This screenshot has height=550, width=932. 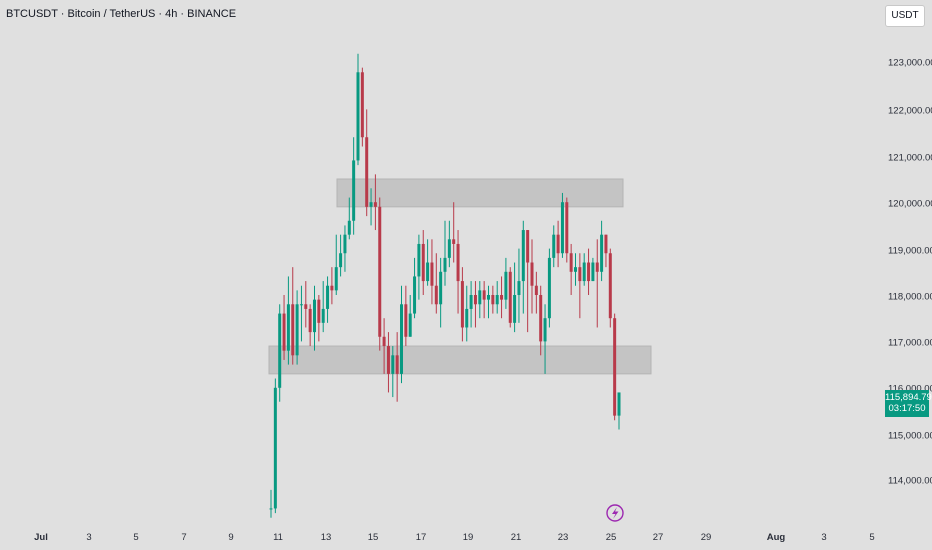 I want to click on time-tick: Jul, so click(x=41, y=537).